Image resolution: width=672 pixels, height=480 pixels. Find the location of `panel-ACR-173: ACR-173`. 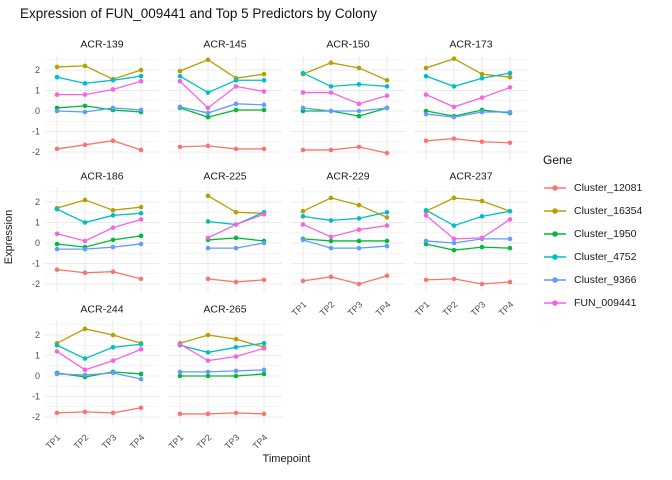

panel-ACR-173: ACR-173 is located at coordinates (471, 99).